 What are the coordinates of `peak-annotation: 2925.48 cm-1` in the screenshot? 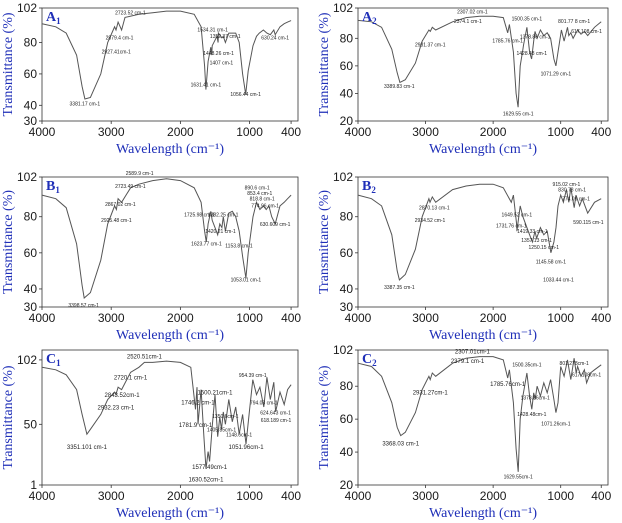 It's located at (116, 221).